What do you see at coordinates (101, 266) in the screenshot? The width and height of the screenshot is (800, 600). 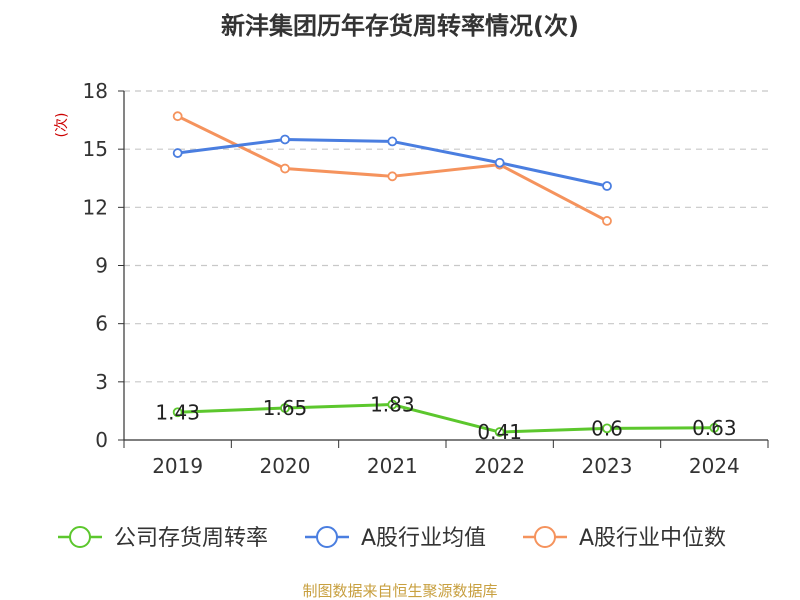 I see `y-tick-label-9: 9` at bounding box center [101, 266].